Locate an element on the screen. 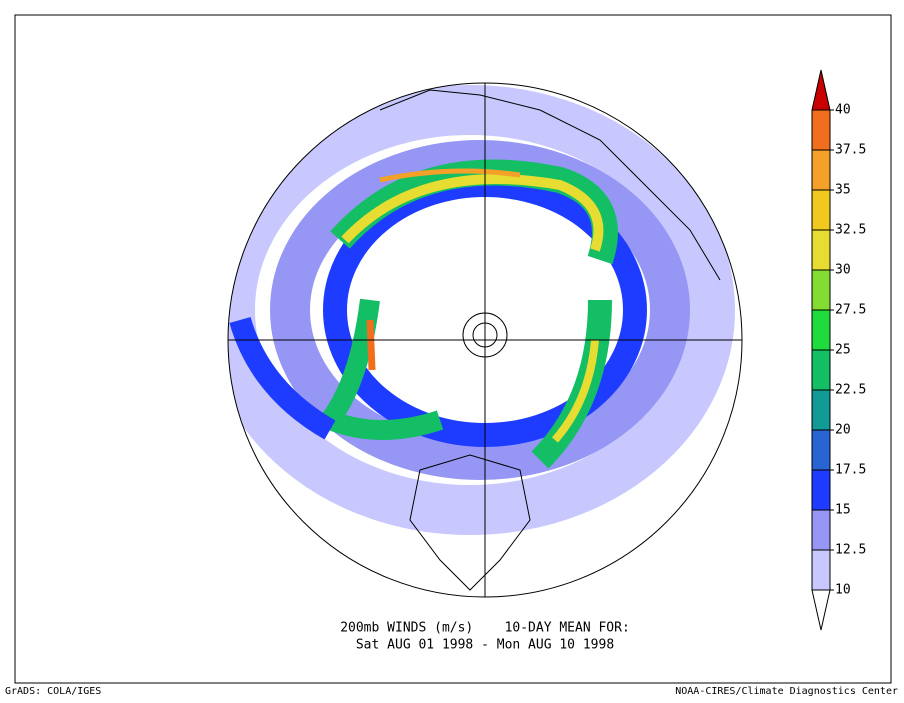  colorbar-label: 25 is located at coordinates (843, 350).